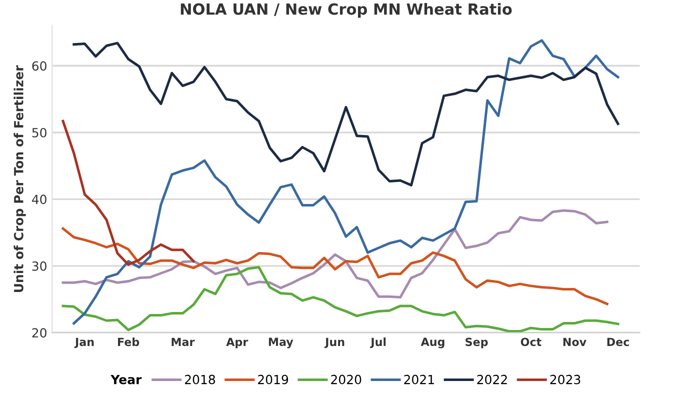  What do you see at coordinates (565, 379) in the screenshot?
I see `legend-label: 2023` at bounding box center [565, 379].